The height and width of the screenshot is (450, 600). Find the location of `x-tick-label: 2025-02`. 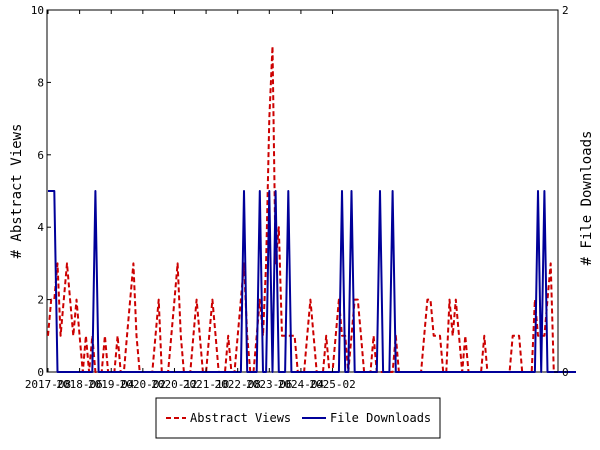

x-tick-label: 2025-02 is located at coordinates (332, 384).